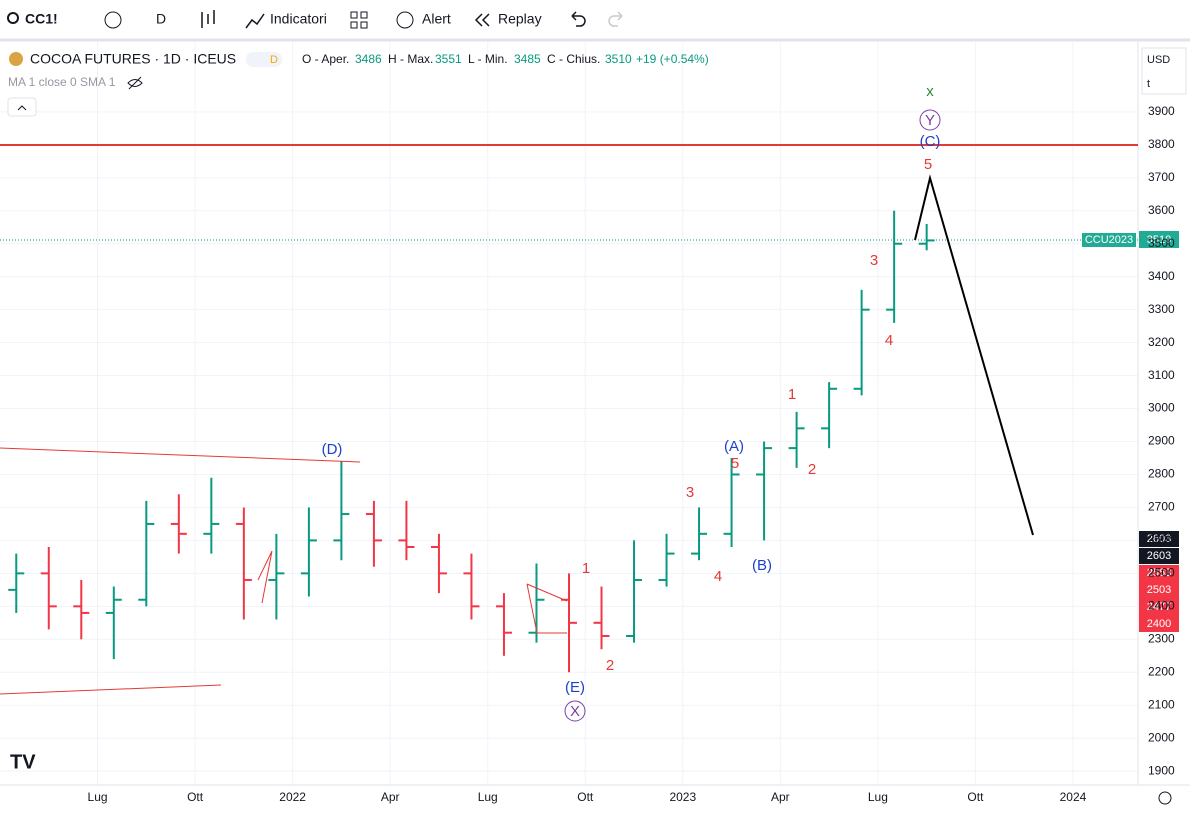 The height and width of the screenshot is (826, 1190). What do you see at coordinates (573, 59) in the screenshot?
I see `close-label: C - Chius.` at bounding box center [573, 59].